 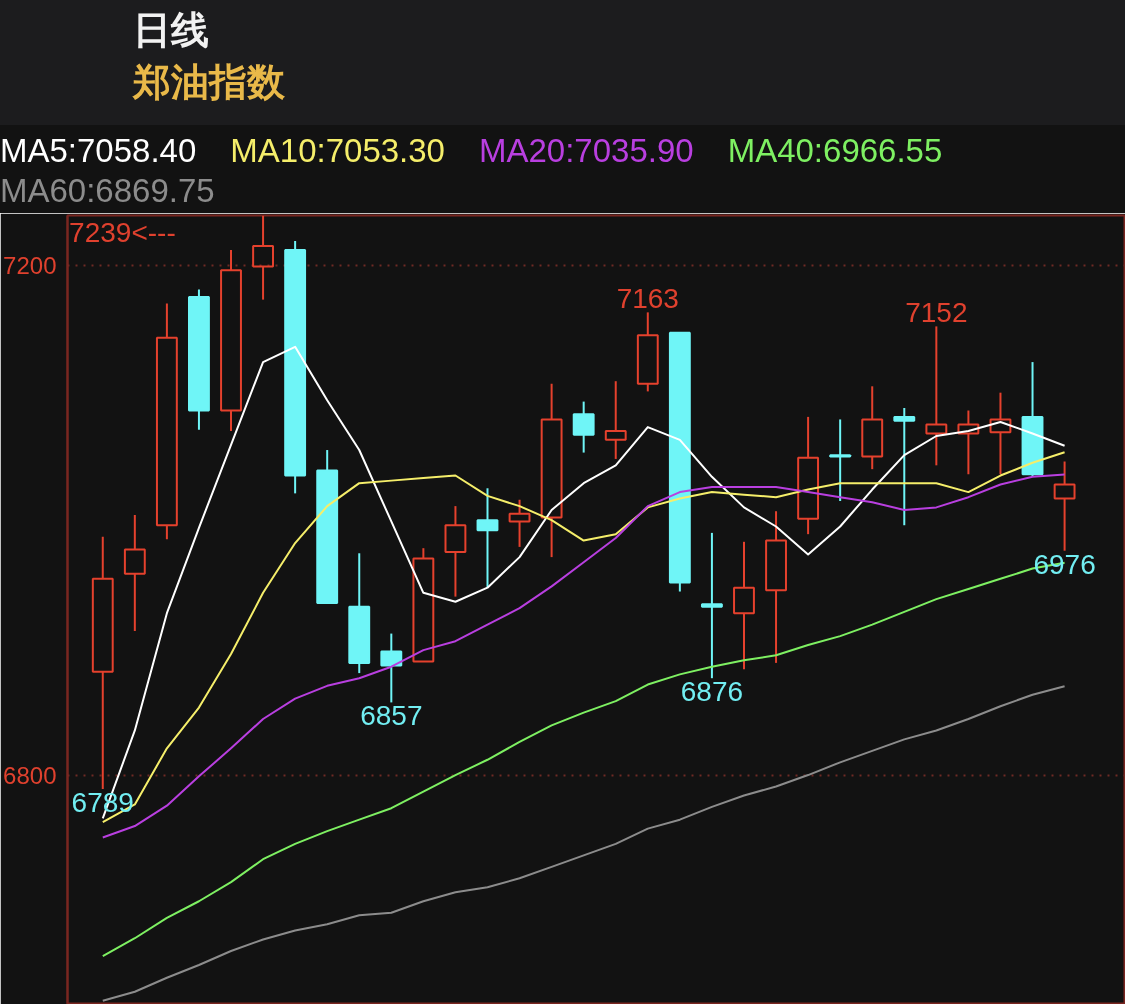 I want to click on text: MA40:6966.55, so click(x=835, y=151).